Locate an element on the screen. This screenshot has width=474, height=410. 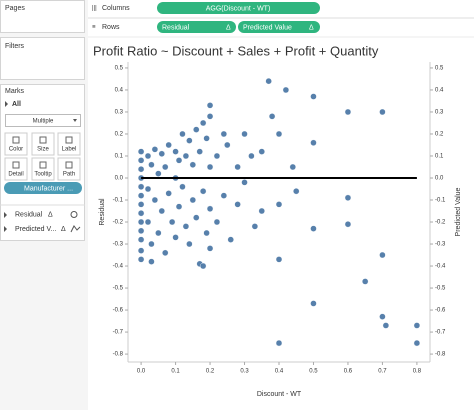
y-axis-title: Residual is located at coordinates (102, 212).